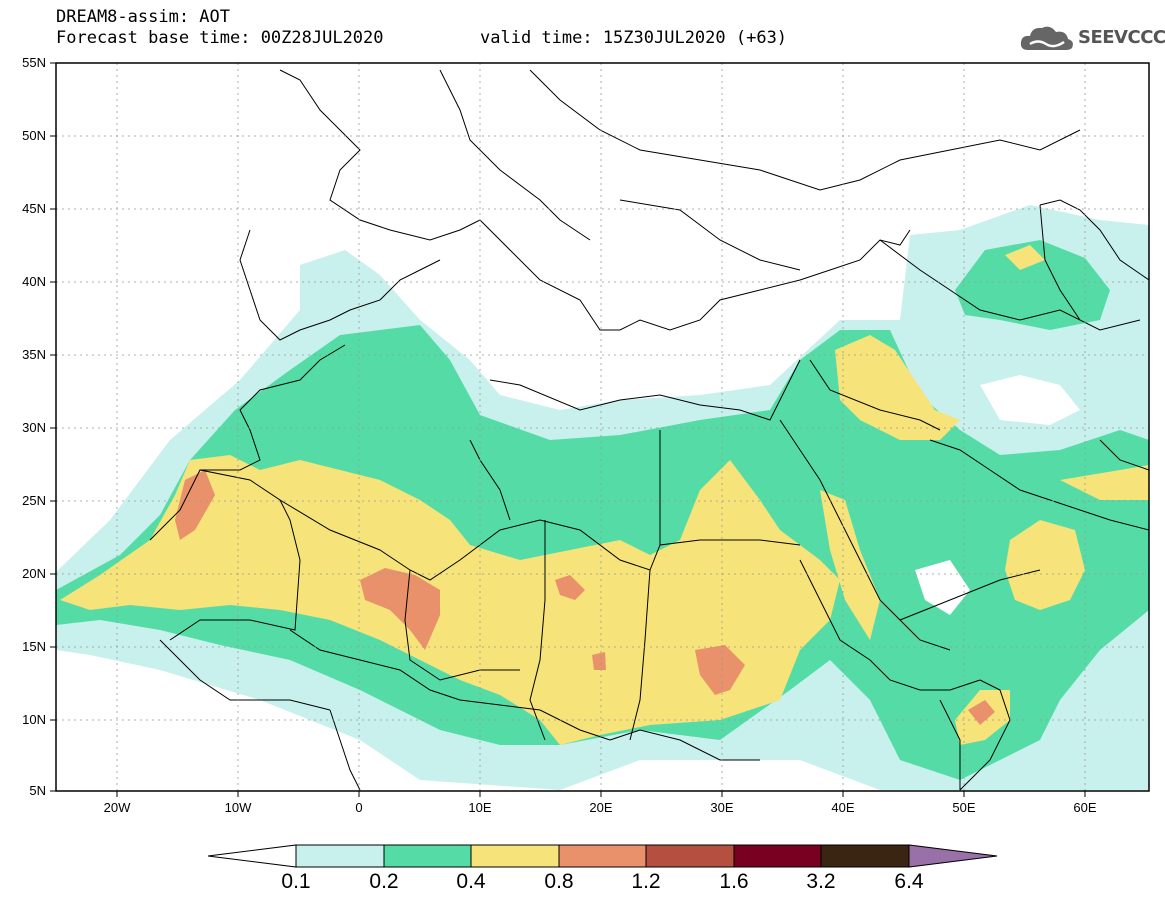 Image resolution: width=1165 pixels, height=905 pixels. What do you see at coordinates (143, 17) in the screenshot?
I see `title-line1: DREAM8-assim: AOT` at bounding box center [143, 17].